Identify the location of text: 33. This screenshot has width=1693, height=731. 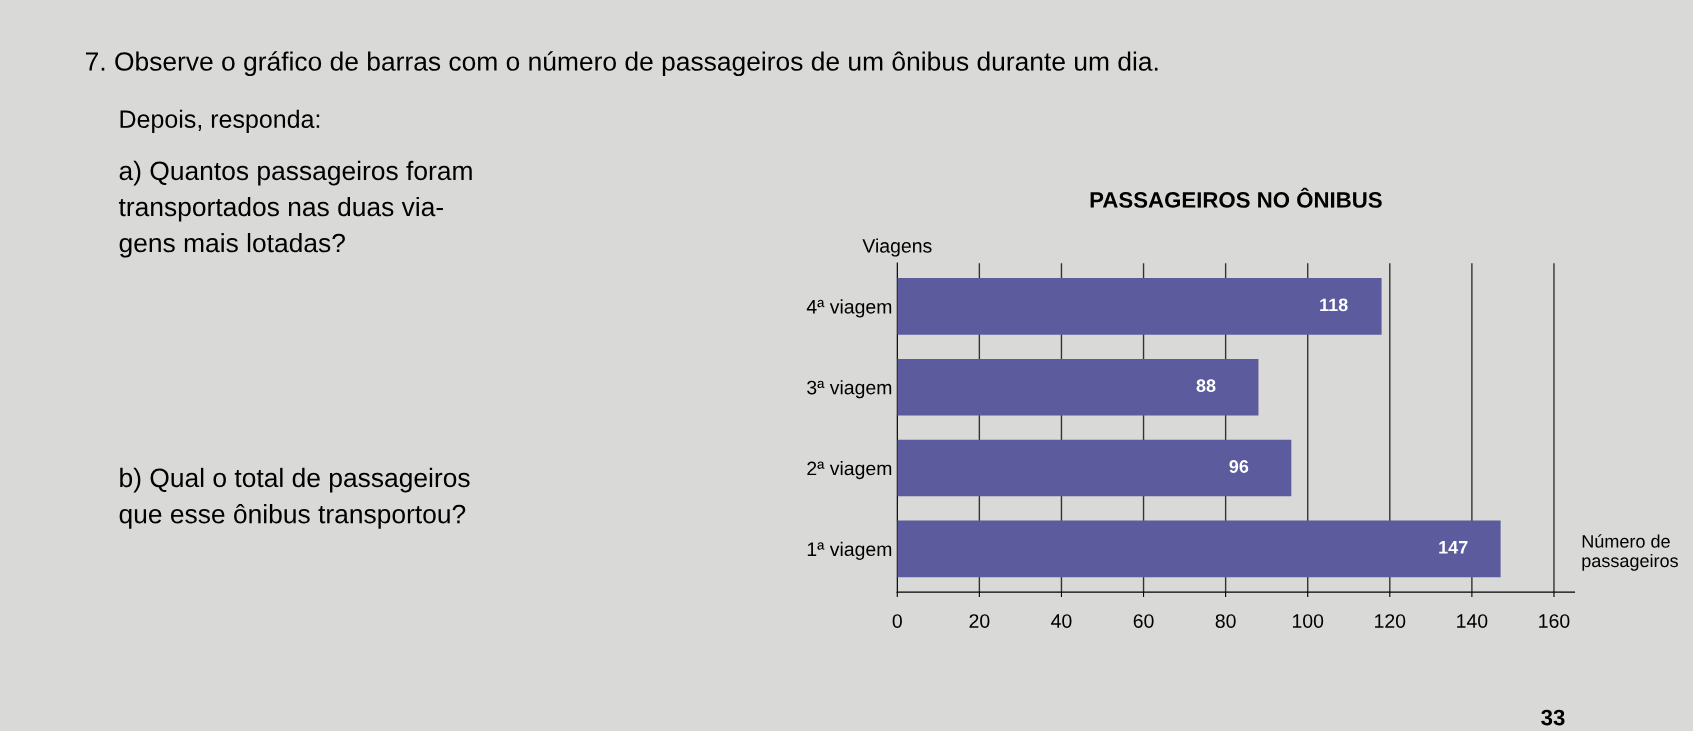
(1553, 717).